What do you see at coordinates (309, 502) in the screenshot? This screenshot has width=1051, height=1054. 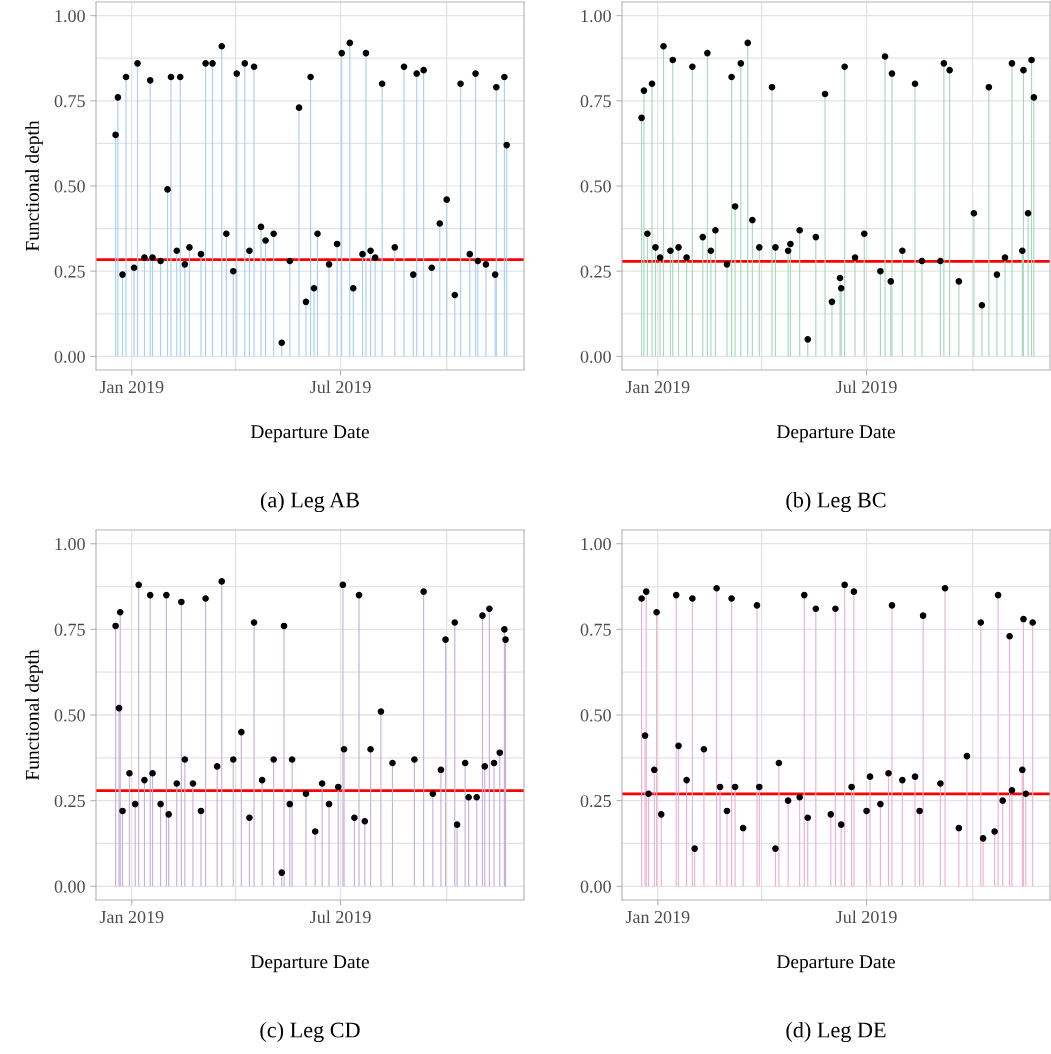 I see `text: (a) Leg AB` at bounding box center [309, 502].